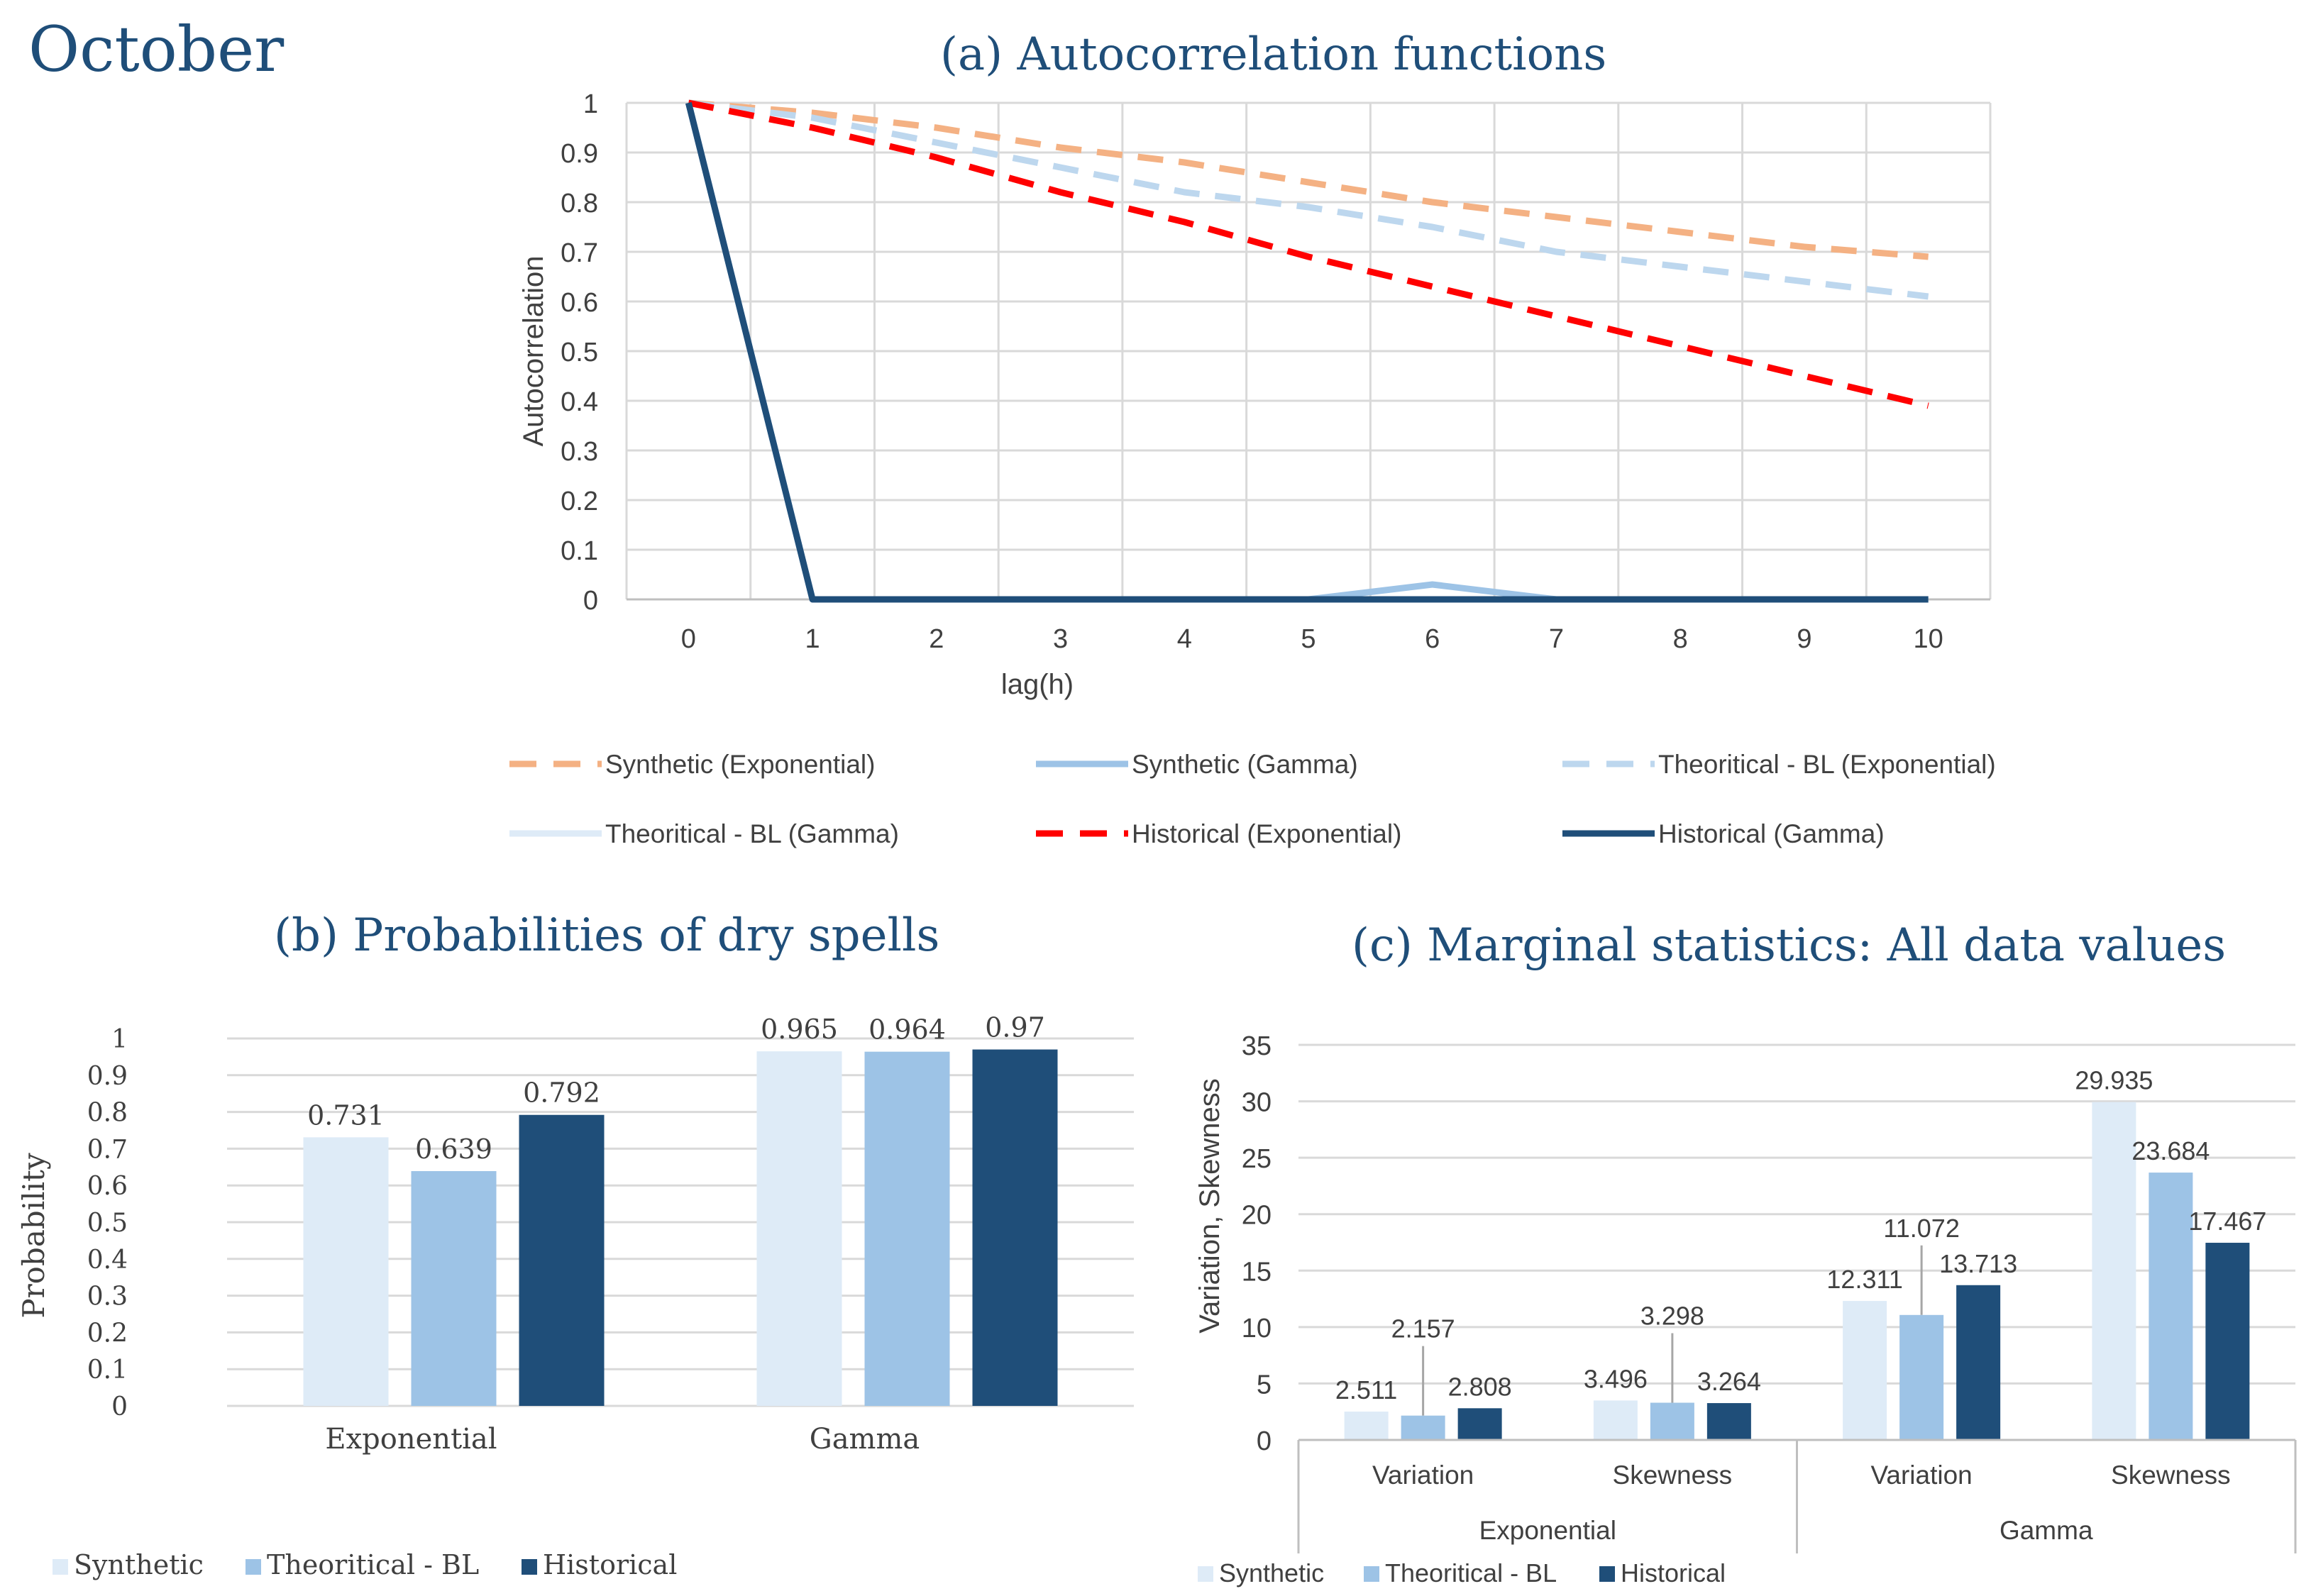  Describe the element at coordinates (579, 204) in the screenshot. I see `chart-a-ytick: 0.8` at that location.